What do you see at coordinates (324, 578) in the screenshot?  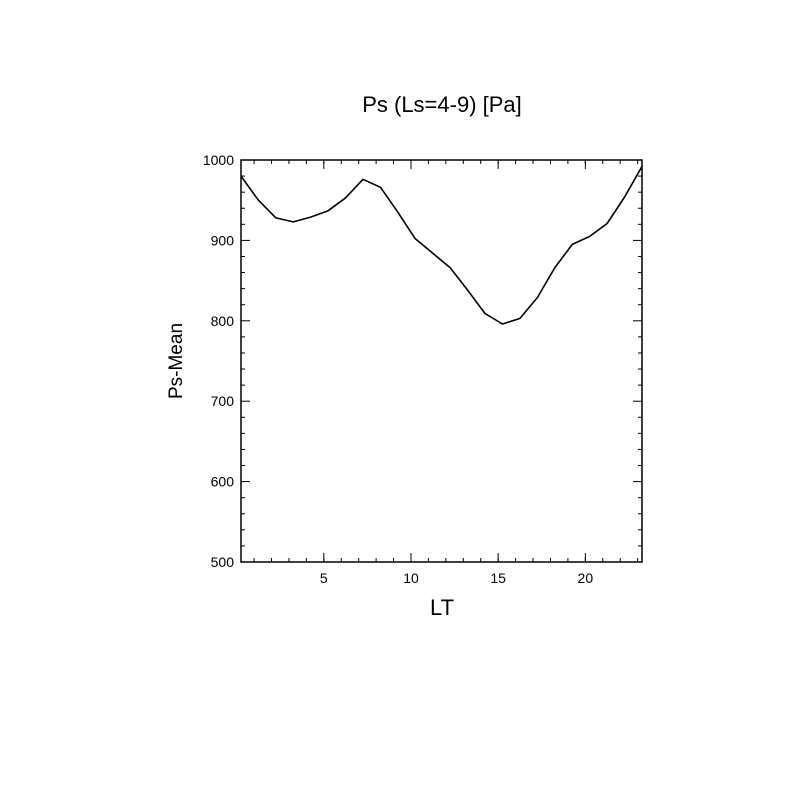 I see `x-tick-label: 5` at bounding box center [324, 578].